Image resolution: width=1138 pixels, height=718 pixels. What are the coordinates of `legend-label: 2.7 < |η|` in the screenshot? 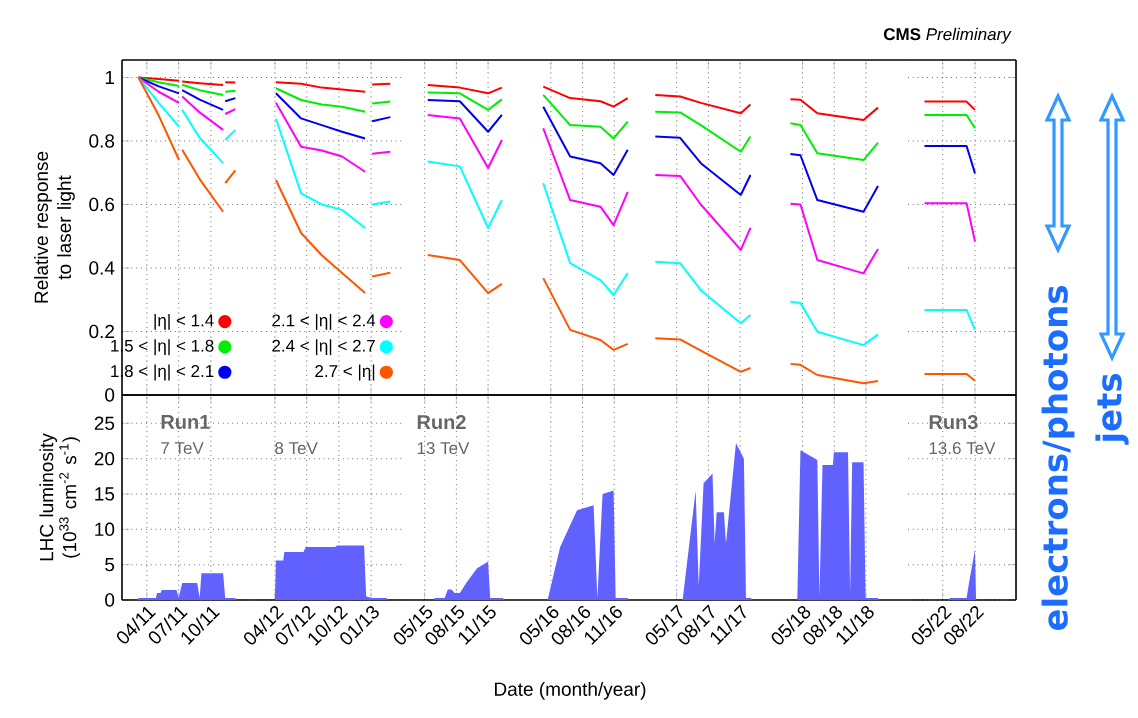 It's located at (345, 372).